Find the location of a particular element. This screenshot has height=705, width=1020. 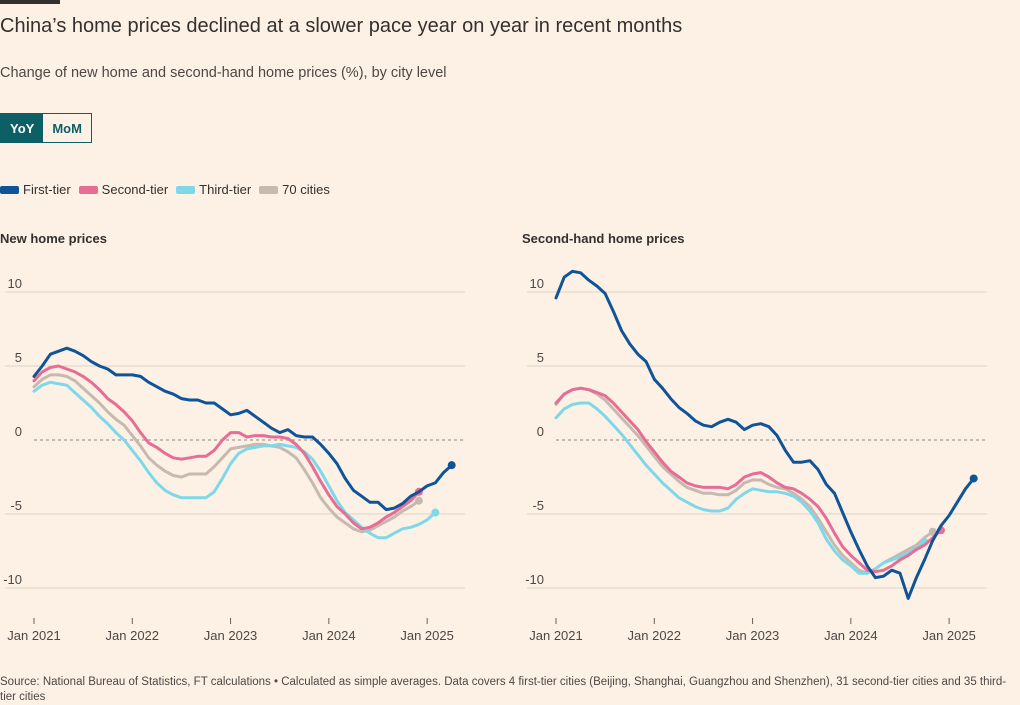

view-toggle: YoY MoM is located at coordinates (46, 128).